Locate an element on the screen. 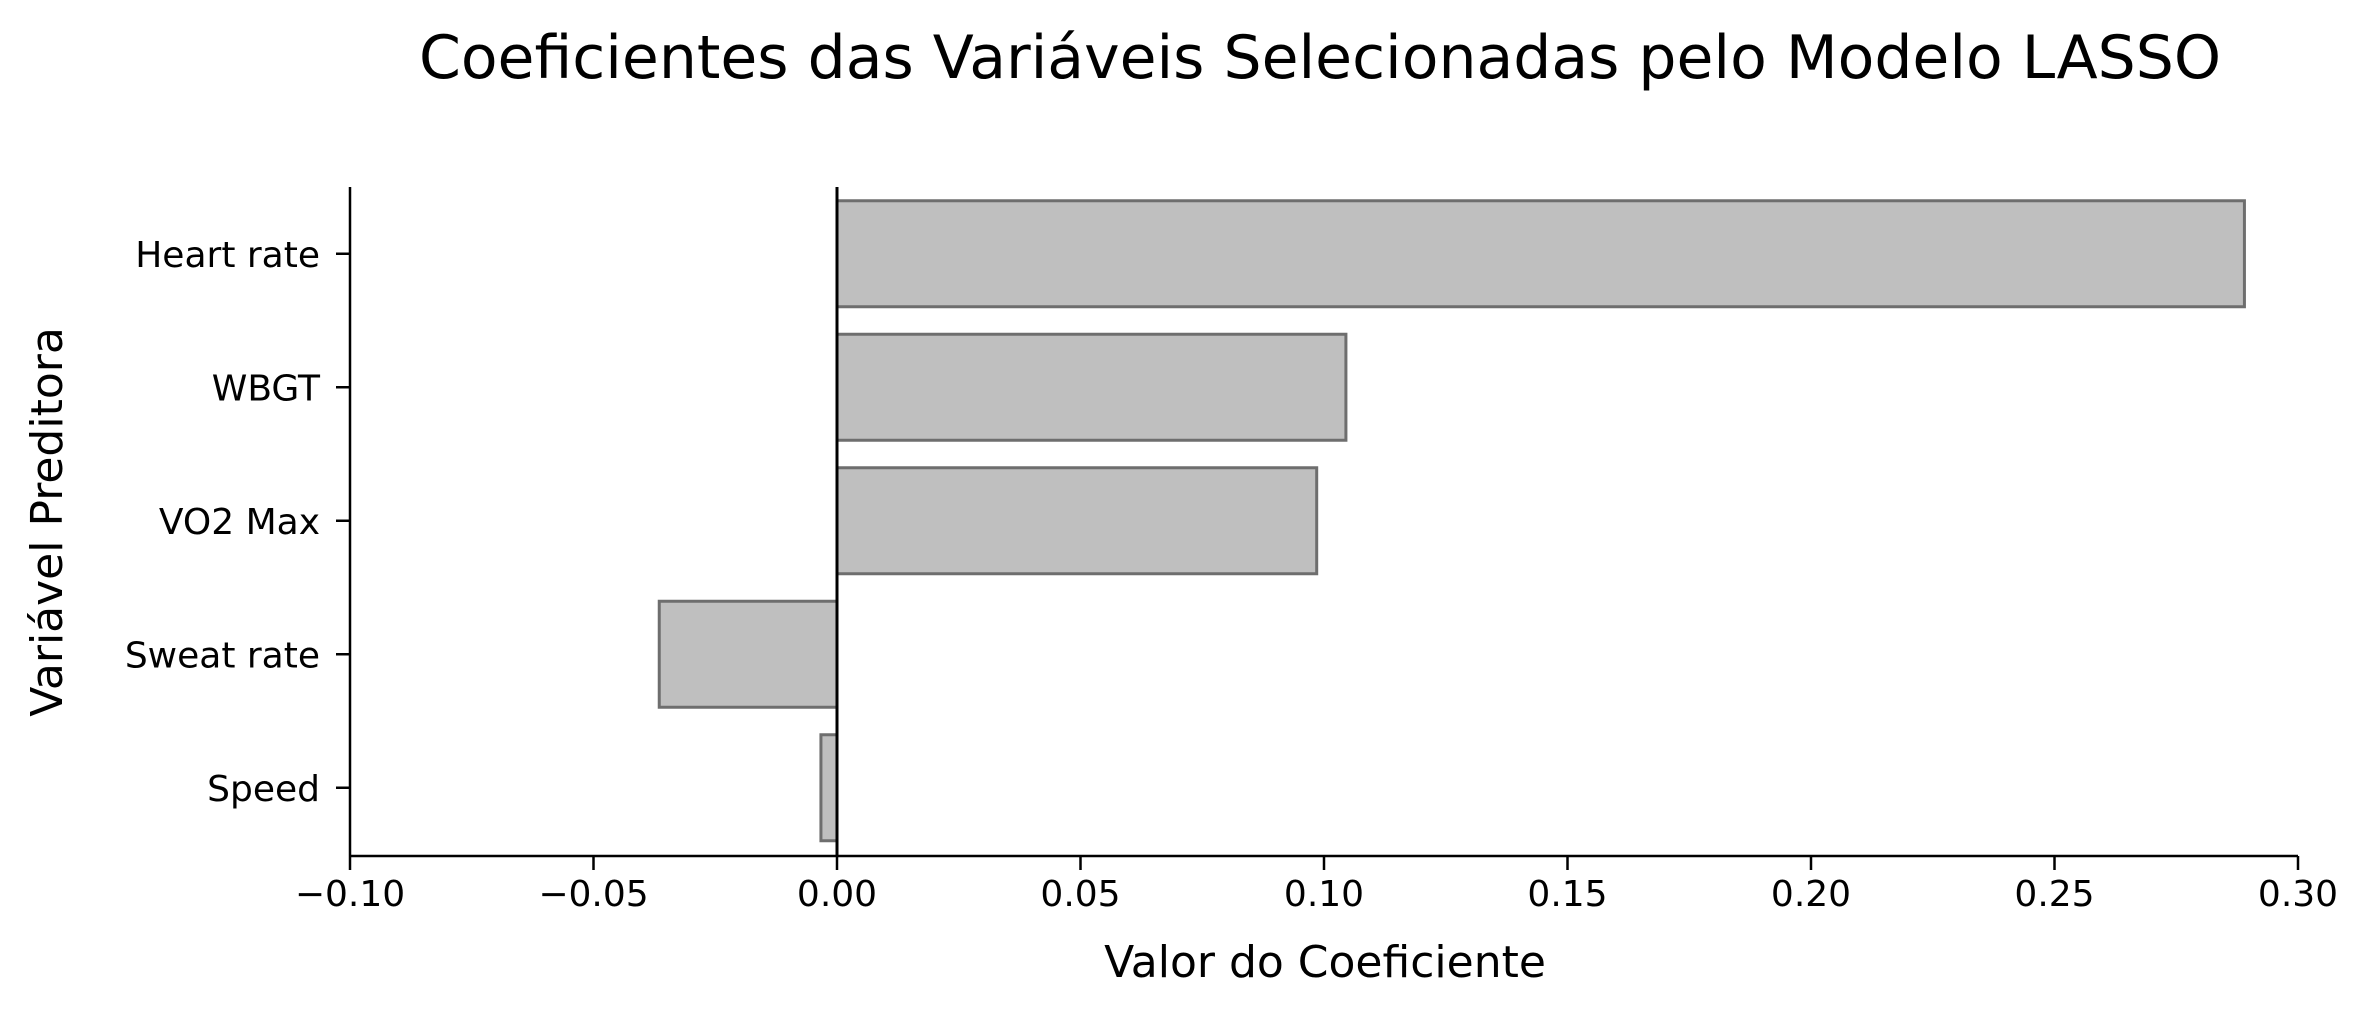 The image size is (2372, 1021). y-tick-label: Heart rate is located at coordinates (227, 255).